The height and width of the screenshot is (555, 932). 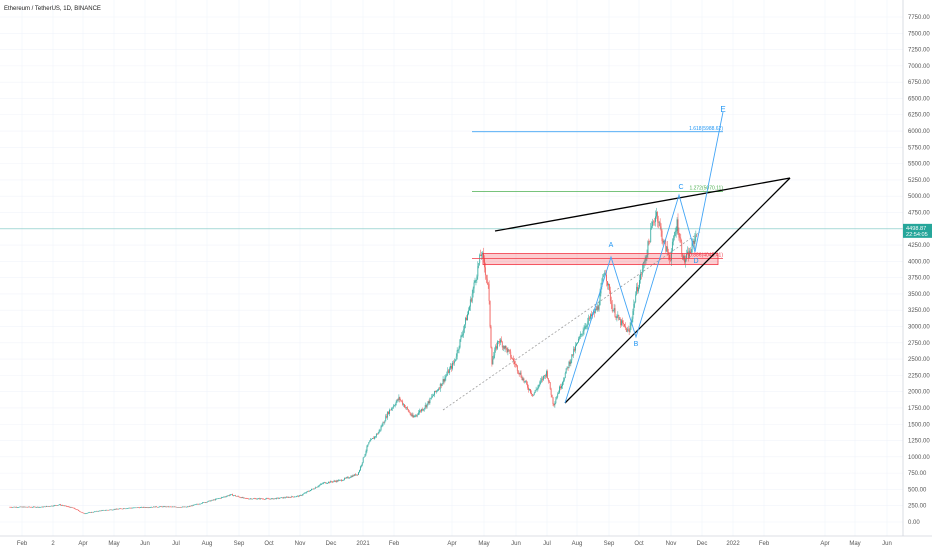 I want to click on symbol-title: Ethereum / TetherUS, 1D, BINANCE, so click(x=52, y=9).